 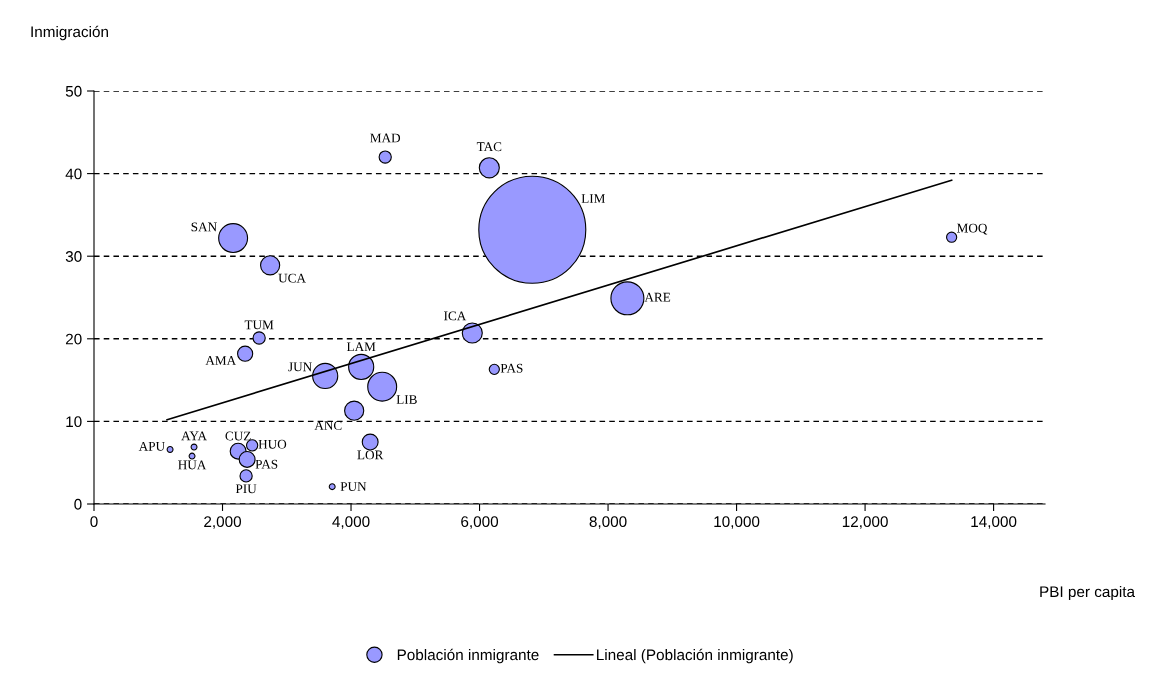 What do you see at coordinates (73, 339) in the screenshot?
I see `y-tick-label: 20` at bounding box center [73, 339].